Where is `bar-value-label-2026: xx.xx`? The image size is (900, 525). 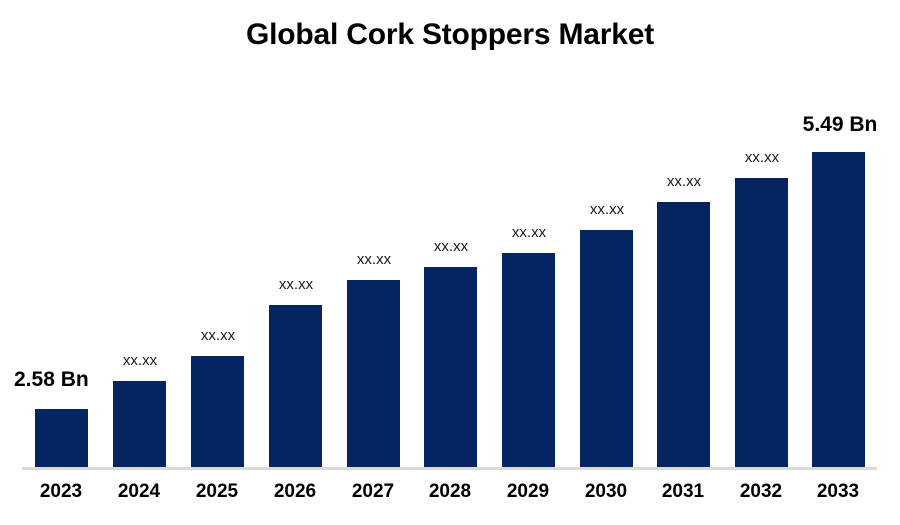 bar-value-label-2026: xx.xx is located at coordinates (296, 284).